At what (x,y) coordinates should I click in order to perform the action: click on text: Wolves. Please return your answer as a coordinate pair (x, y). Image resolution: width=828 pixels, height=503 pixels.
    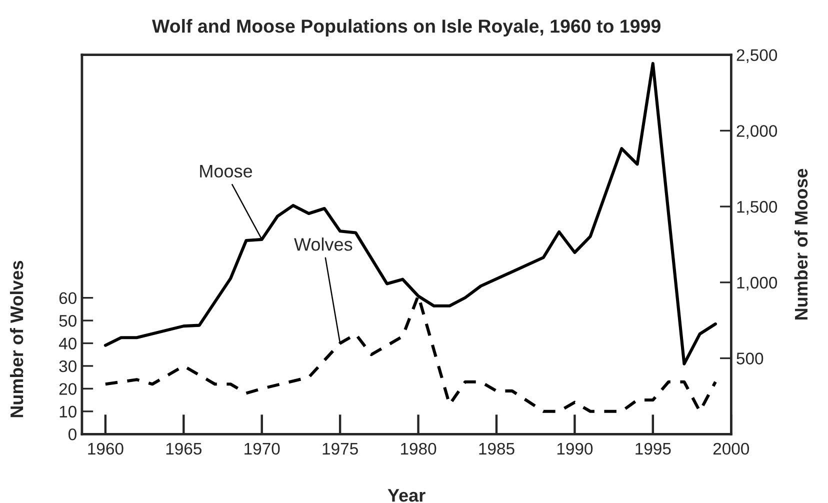
    Looking at the image, I should click on (323, 244).